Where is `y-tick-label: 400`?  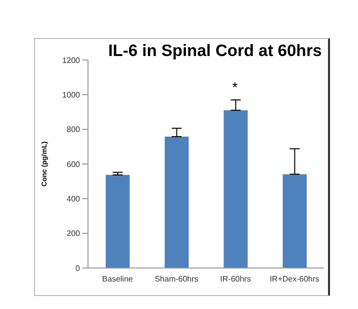 y-tick-label: 400 is located at coordinates (73, 199).